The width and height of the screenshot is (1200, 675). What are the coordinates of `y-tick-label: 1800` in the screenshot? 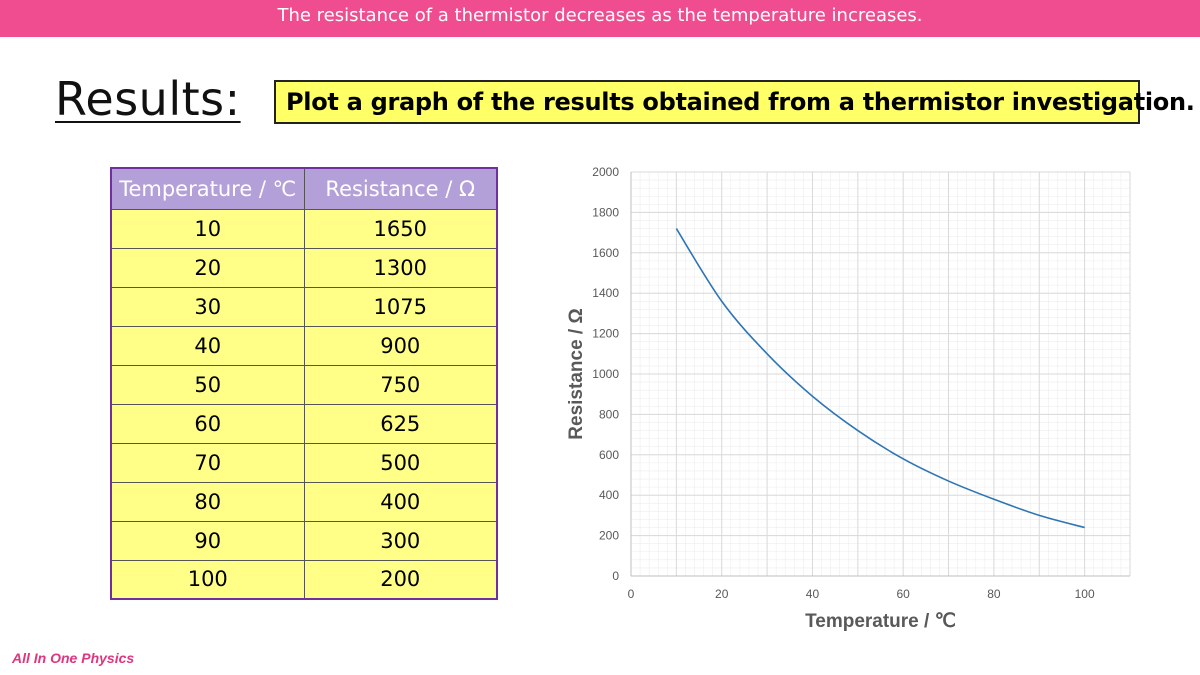 It's located at (605, 212).